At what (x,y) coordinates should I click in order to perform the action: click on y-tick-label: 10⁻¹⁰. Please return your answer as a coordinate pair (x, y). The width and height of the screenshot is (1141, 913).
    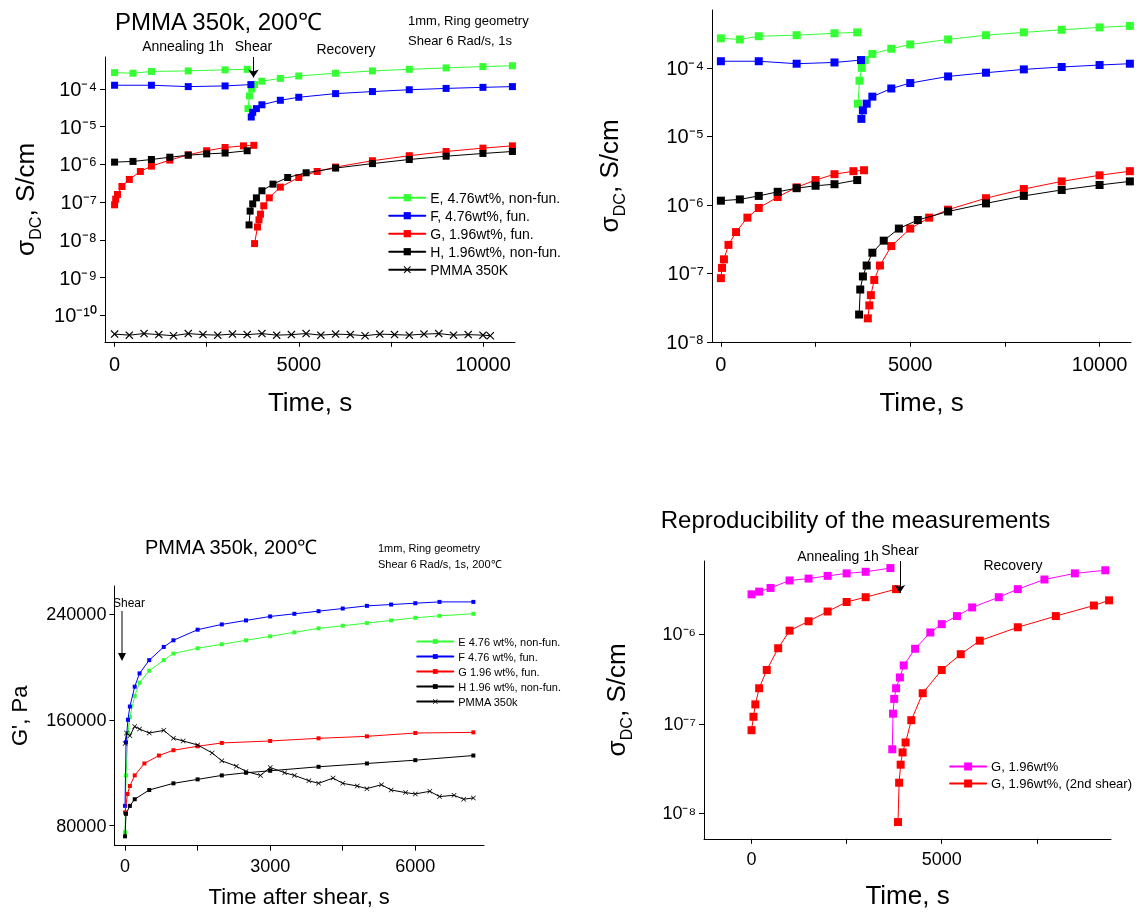
    Looking at the image, I should click on (75, 315).